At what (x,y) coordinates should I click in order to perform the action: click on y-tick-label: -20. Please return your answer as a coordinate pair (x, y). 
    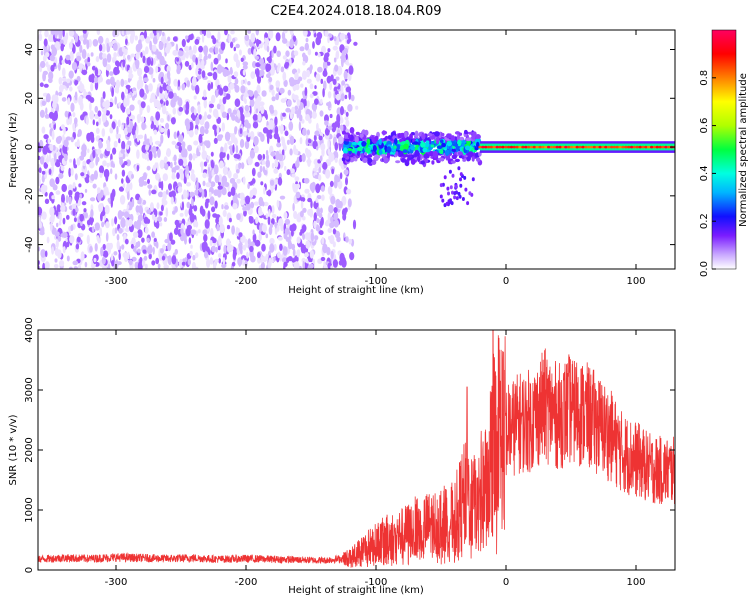
    Looking at the image, I should click on (29, 196).